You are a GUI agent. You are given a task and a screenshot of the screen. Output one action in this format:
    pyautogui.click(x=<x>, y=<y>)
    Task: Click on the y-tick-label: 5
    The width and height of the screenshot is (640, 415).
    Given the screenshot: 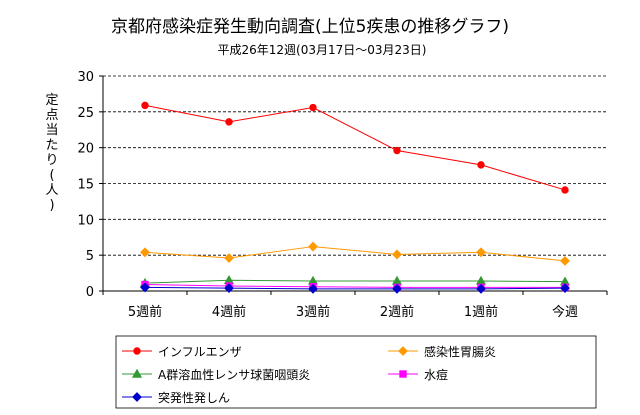 What is the action you would take?
    pyautogui.click(x=90, y=256)
    